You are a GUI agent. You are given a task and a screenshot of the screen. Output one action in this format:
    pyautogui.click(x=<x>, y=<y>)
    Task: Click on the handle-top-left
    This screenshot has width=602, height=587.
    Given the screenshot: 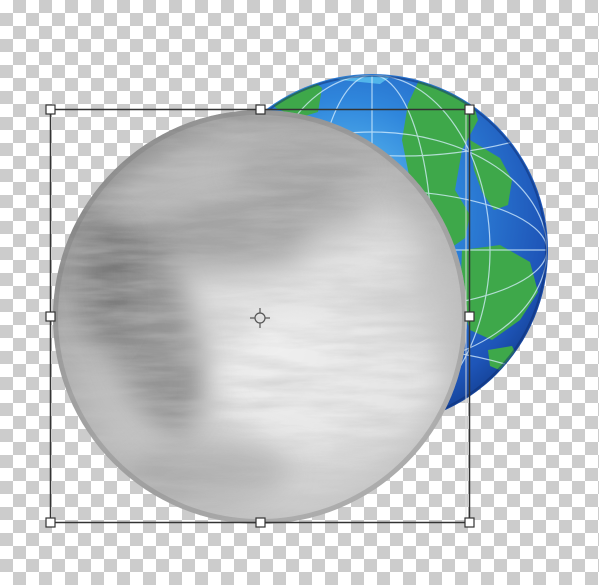 What is the action you would take?
    pyautogui.click(x=50, y=109)
    